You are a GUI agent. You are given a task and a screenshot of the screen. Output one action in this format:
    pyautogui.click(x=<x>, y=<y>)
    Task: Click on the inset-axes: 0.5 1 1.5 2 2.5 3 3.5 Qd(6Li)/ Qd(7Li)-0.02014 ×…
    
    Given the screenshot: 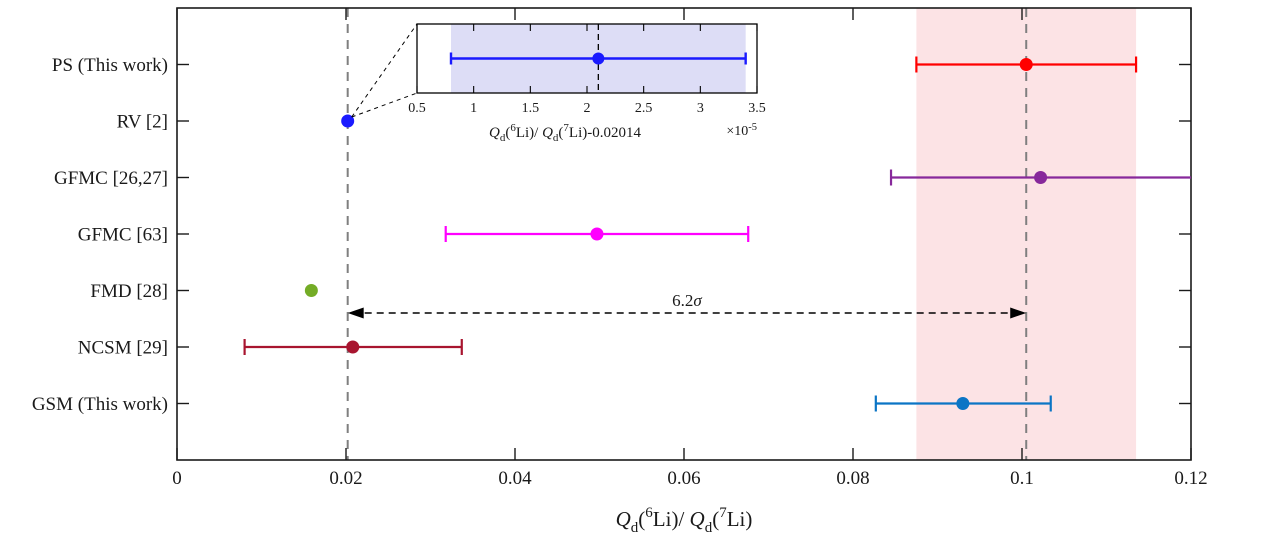 What is the action you would take?
    pyautogui.click(x=587, y=83)
    